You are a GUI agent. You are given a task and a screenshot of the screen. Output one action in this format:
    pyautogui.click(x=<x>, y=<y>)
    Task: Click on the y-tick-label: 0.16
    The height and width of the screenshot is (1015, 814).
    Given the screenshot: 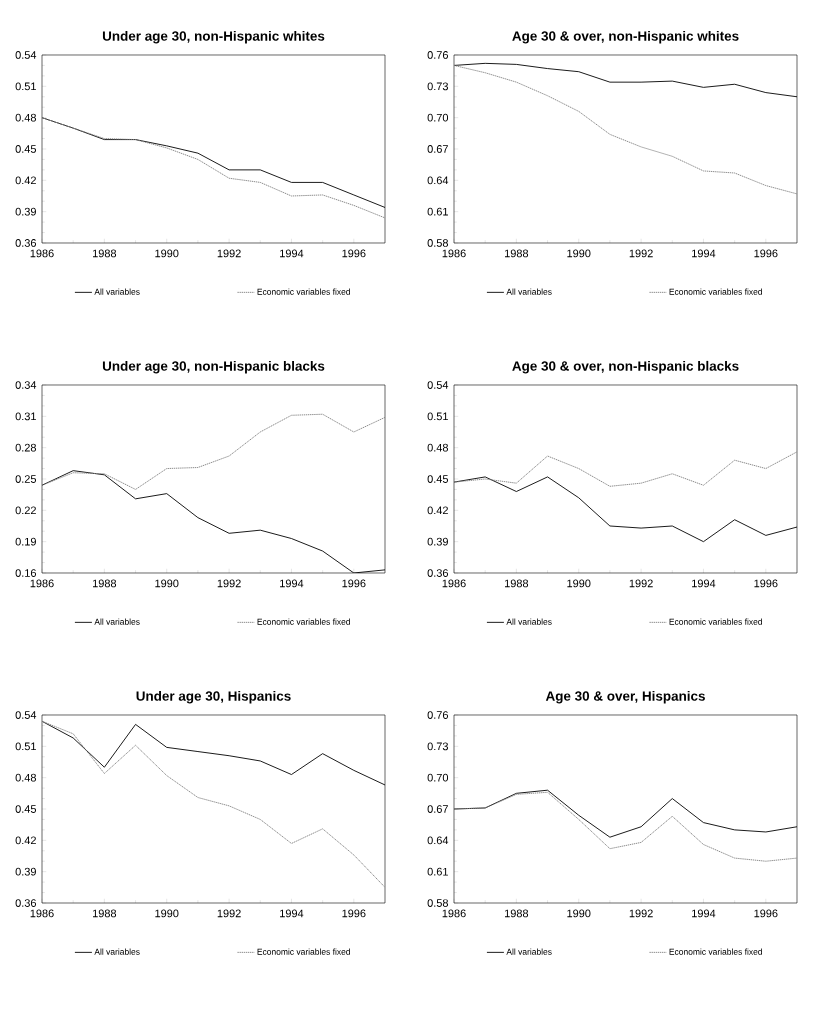 What is the action you would take?
    pyautogui.click(x=25, y=573)
    